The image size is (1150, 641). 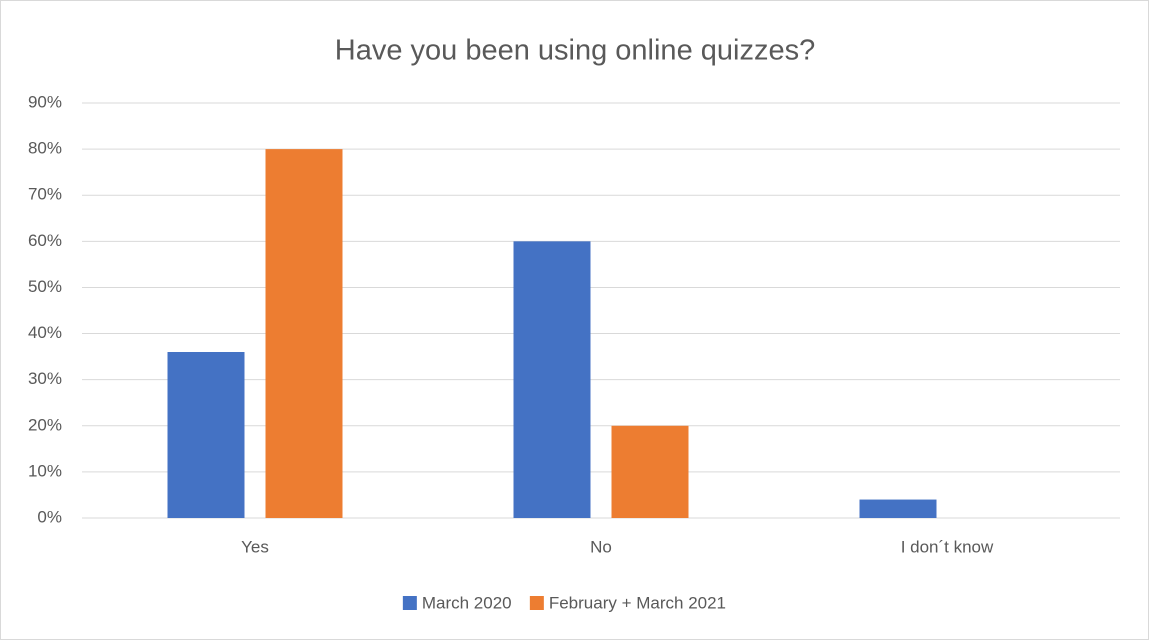 I want to click on legend-label: March 2020, so click(x=467, y=602).